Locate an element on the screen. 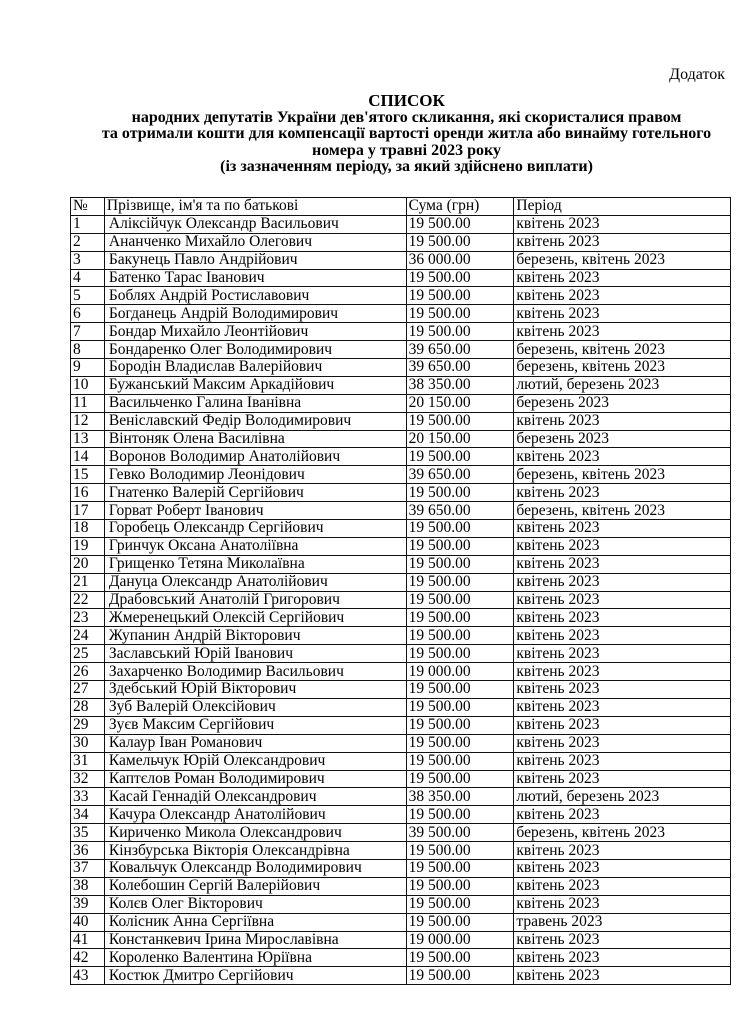 This screenshot has height=1030, width=753. period: березень, квітень 2023 is located at coordinates (622, 367).